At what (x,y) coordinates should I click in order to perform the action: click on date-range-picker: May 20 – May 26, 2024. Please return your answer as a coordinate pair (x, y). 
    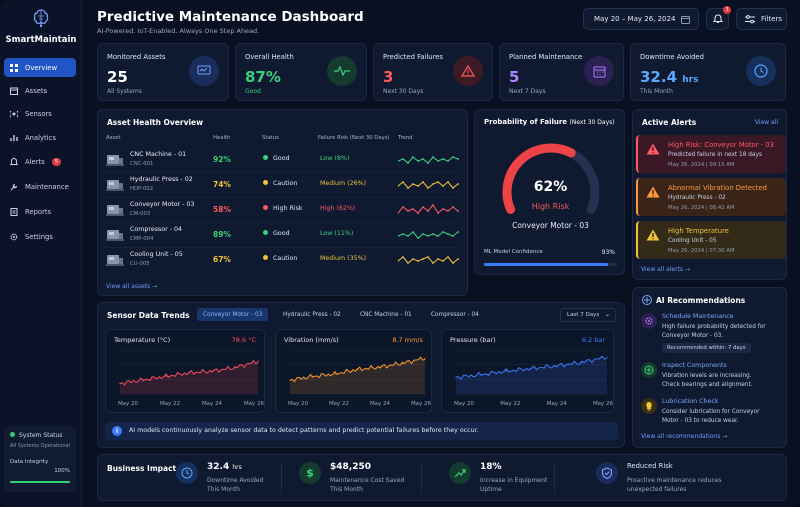
    Looking at the image, I should click on (641, 19).